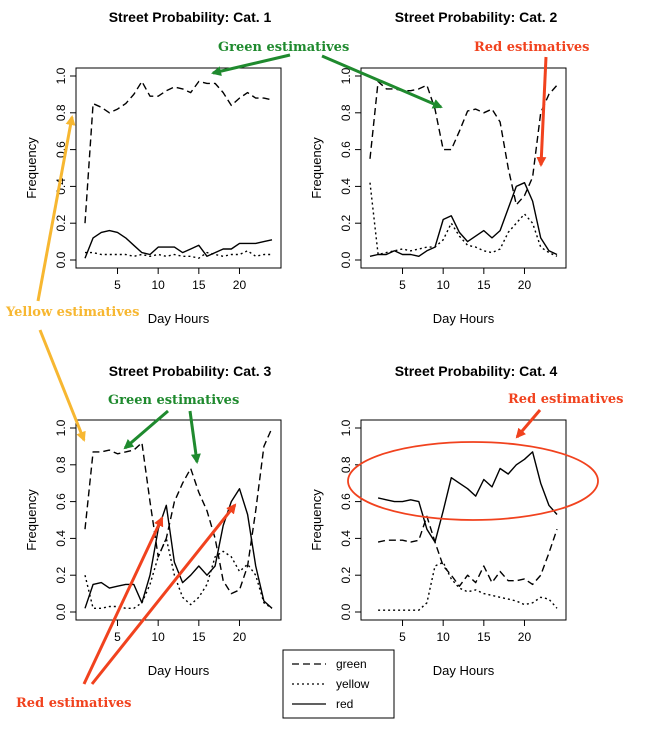 Image resolution: width=645 pixels, height=731 pixels. What do you see at coordinates (528, 424) in the screenshot?
I see `arrow-red-cat4` at bounding box center [528, 424].